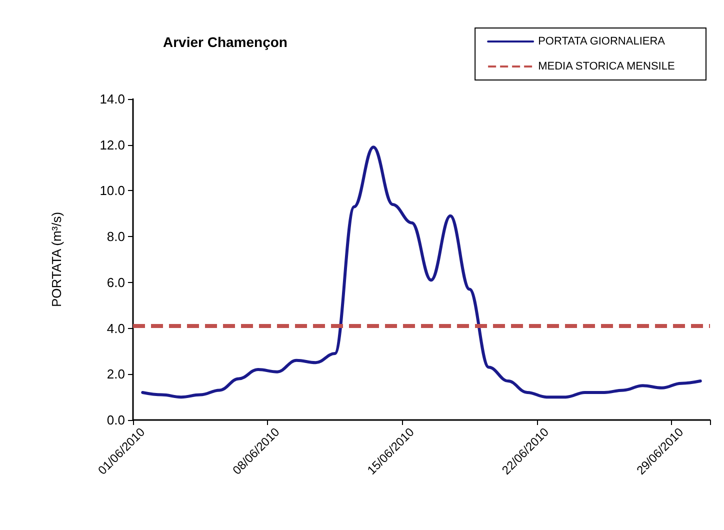 The image size is (724, 530). What do you see at coordinates (115, 328) in the screenshot?
I see `y-tick-label: 4.0` at bounding box center [115, 328].